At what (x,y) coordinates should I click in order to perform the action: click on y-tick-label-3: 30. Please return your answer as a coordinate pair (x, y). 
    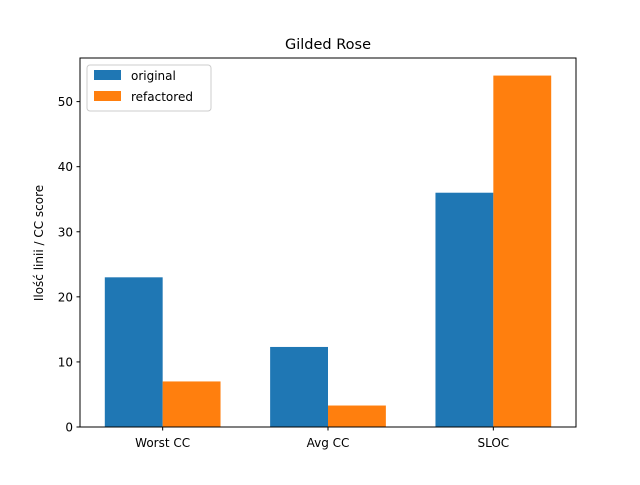
    Looking at the image, I should click on (65, 232).